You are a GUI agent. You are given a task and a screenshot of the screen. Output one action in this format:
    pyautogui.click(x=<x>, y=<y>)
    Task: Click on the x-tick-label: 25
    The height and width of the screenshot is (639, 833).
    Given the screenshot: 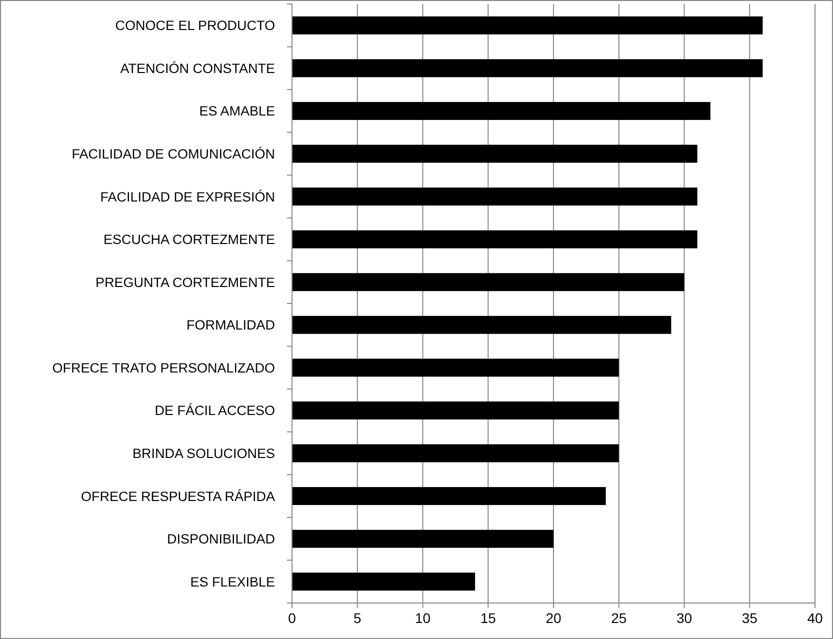 What is the action you would take?
    pyautogui.click(x=619, y=618)
    